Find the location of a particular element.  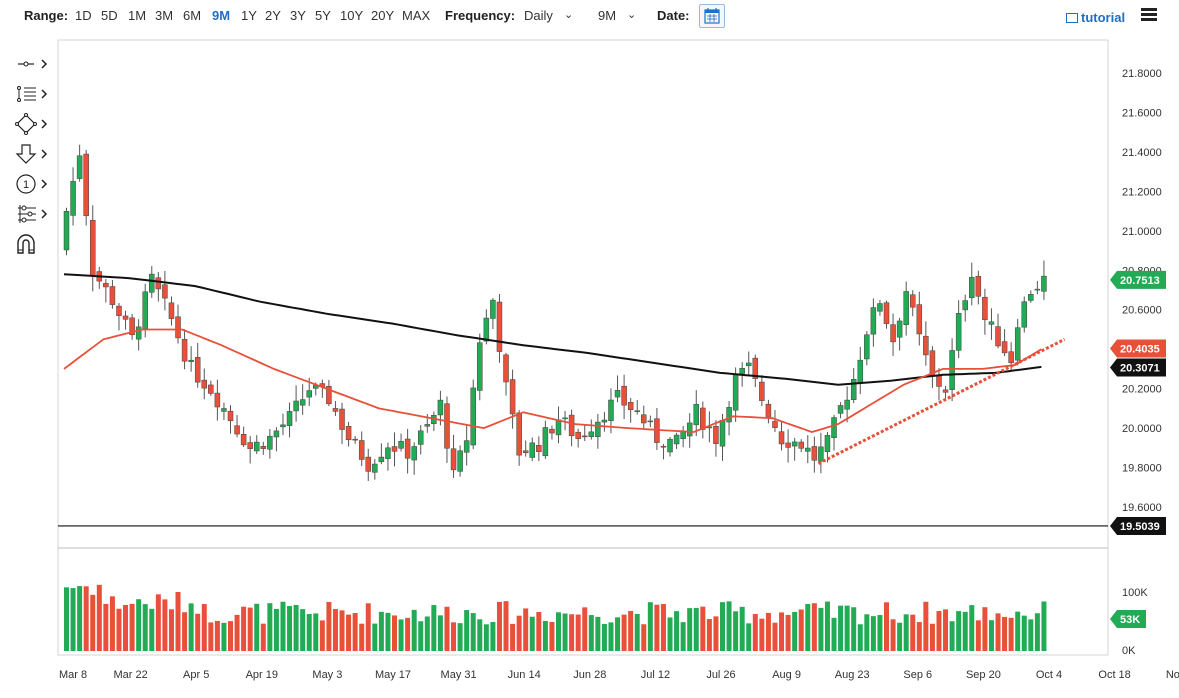

annotation-tool: 1 is located at coordinates (34, 184).